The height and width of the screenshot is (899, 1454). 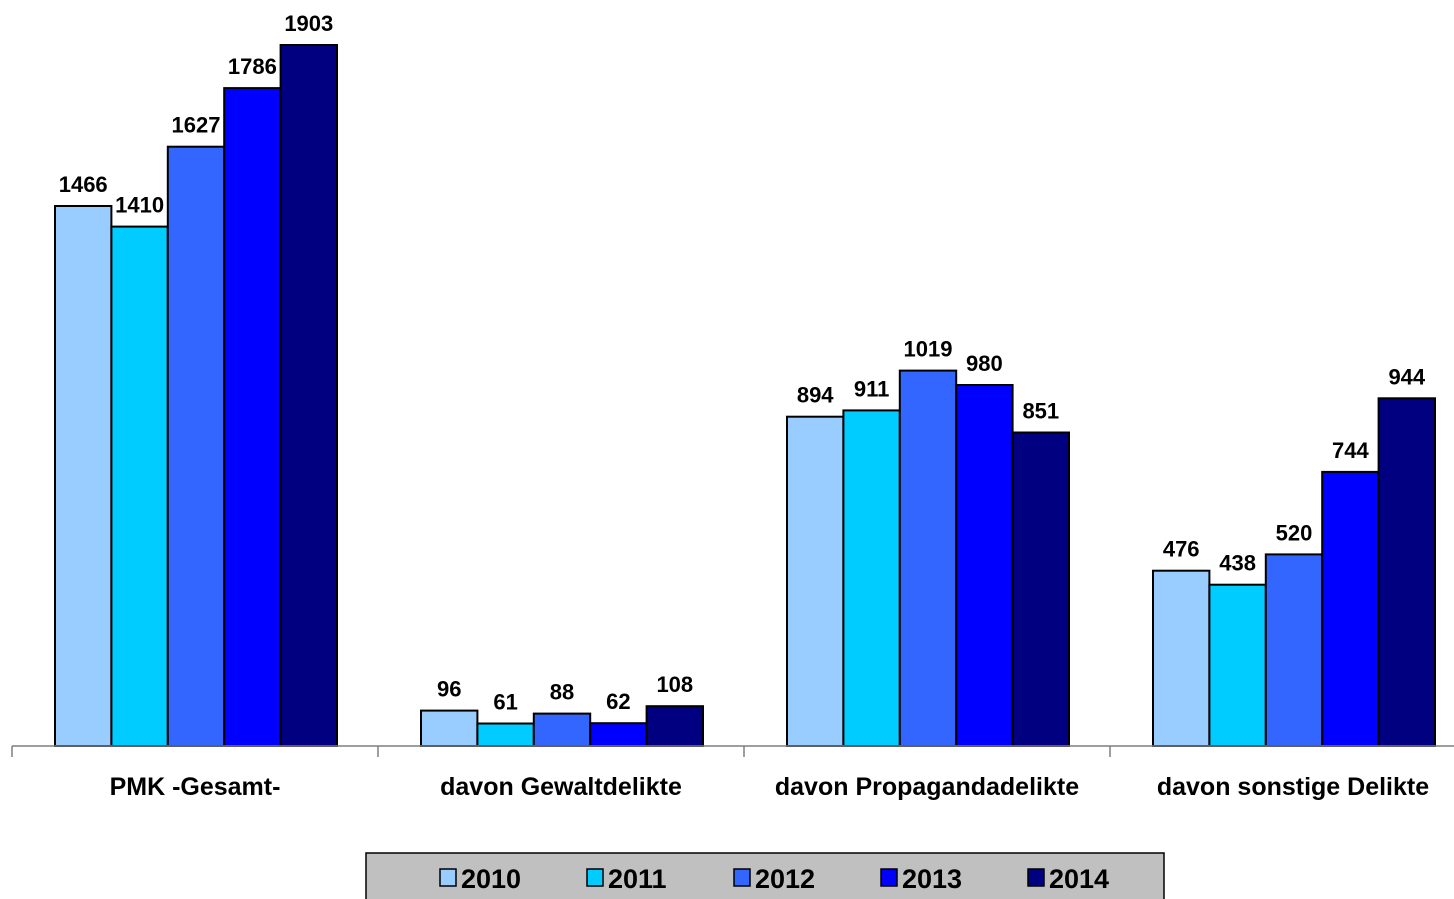 I want to click on category-label-1: davon Gewaltdelikte, so click(x=561, y=787).